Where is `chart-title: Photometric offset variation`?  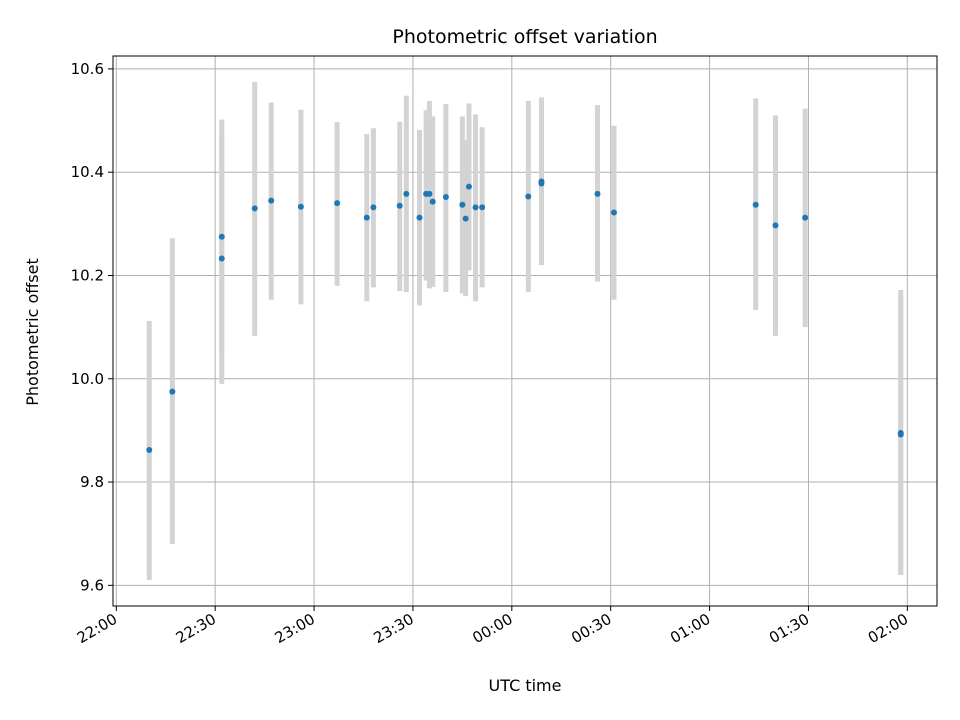 chart-title: Photometric offset variation is located at coordinates (524, 37).